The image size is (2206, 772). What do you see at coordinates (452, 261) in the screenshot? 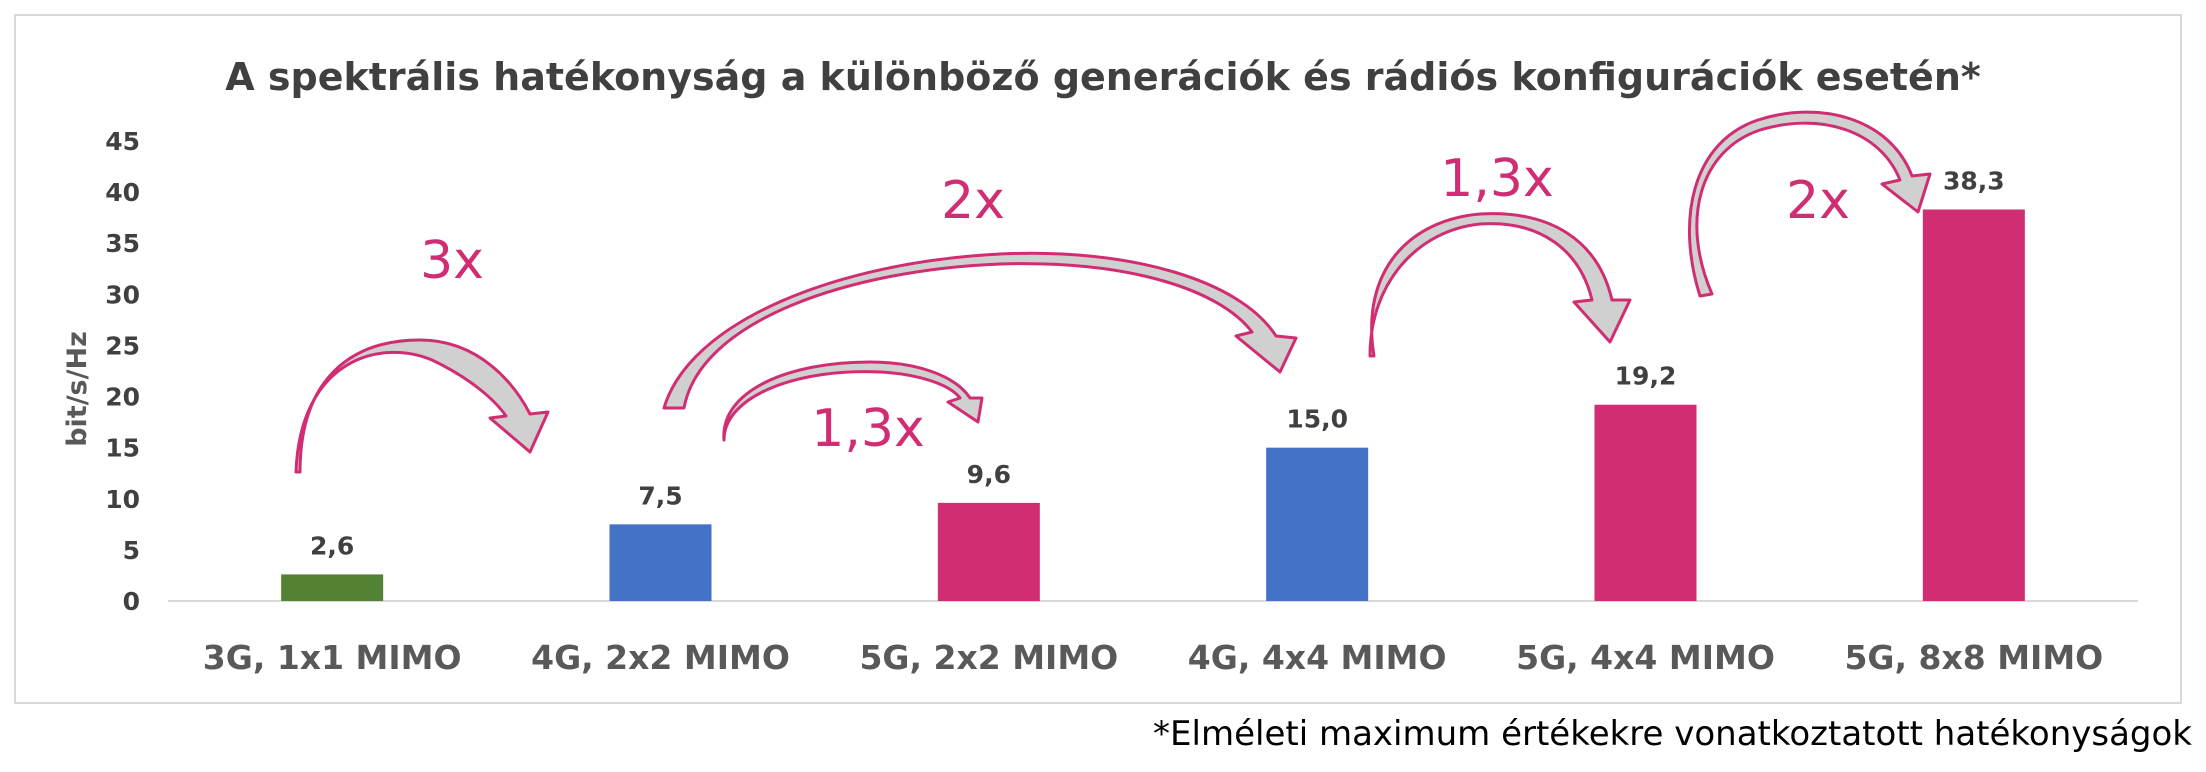
I see `multiplier-label: 3x` at bounding box center [452, 261].